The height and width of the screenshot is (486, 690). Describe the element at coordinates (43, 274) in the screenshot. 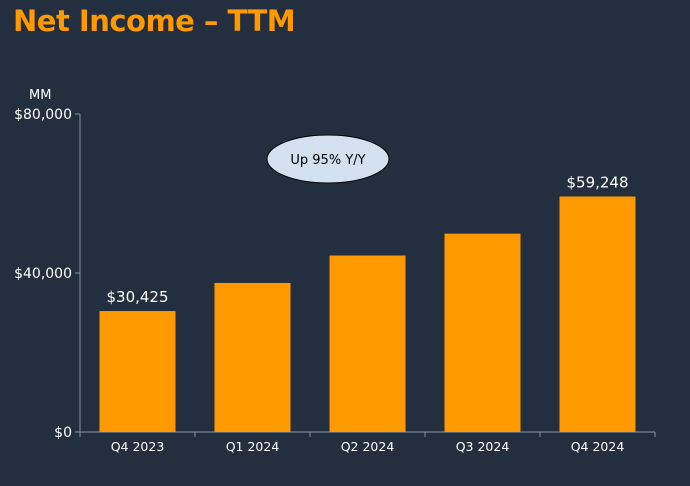

I see `y-tick-label: $40,000` at that location.